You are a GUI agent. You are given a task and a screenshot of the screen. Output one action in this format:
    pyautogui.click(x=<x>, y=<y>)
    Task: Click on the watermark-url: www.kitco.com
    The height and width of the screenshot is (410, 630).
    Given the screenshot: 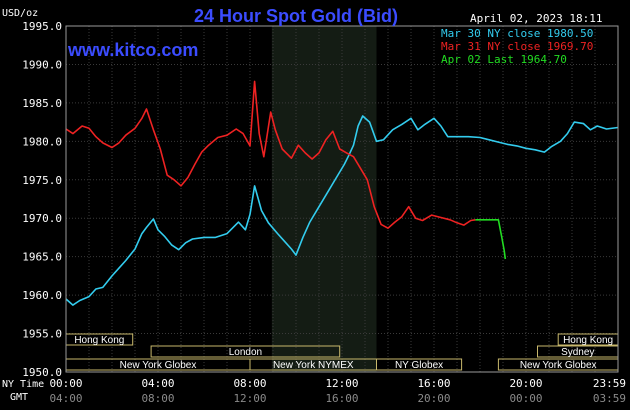 What is the action you would take?
    pyautogui.click(x=132, y=50)
    